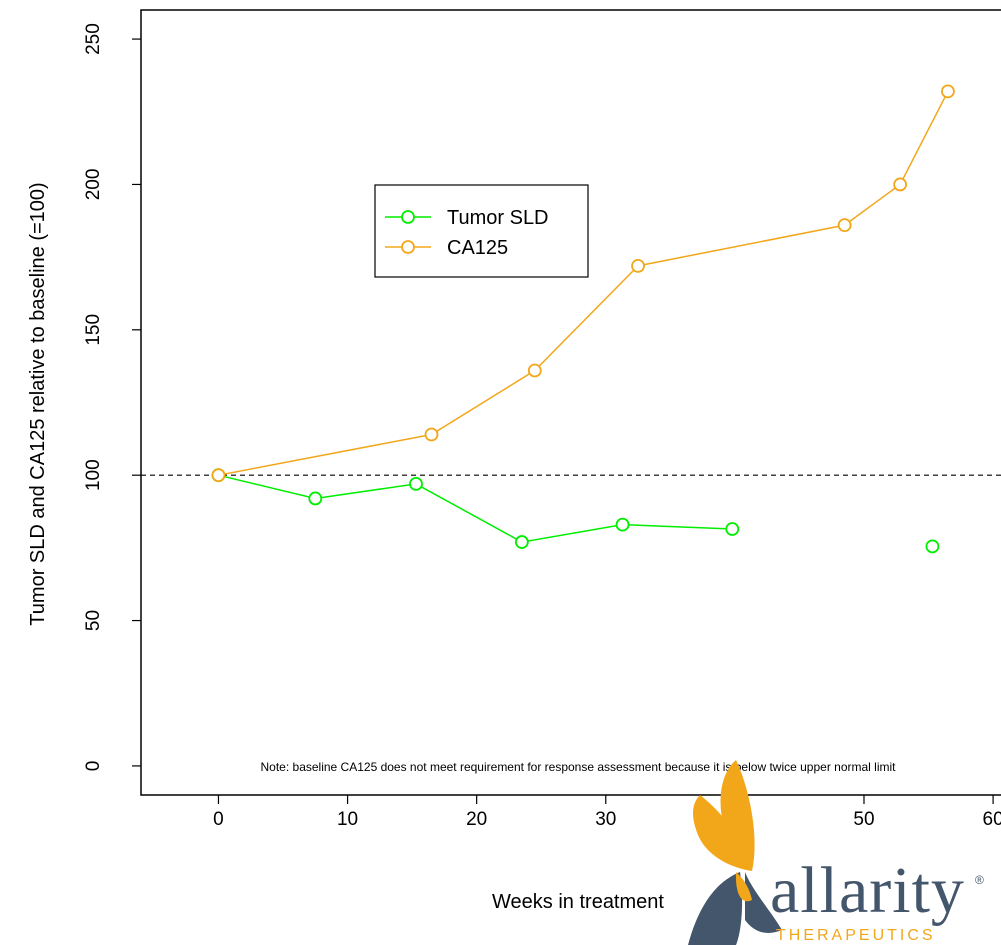 The width and height of the screenshot is (1001, 945). What do you see at coordinates (93, 185) in the screenshot?
I see `y-tick-label: 200` at bounding box center [93, 185].